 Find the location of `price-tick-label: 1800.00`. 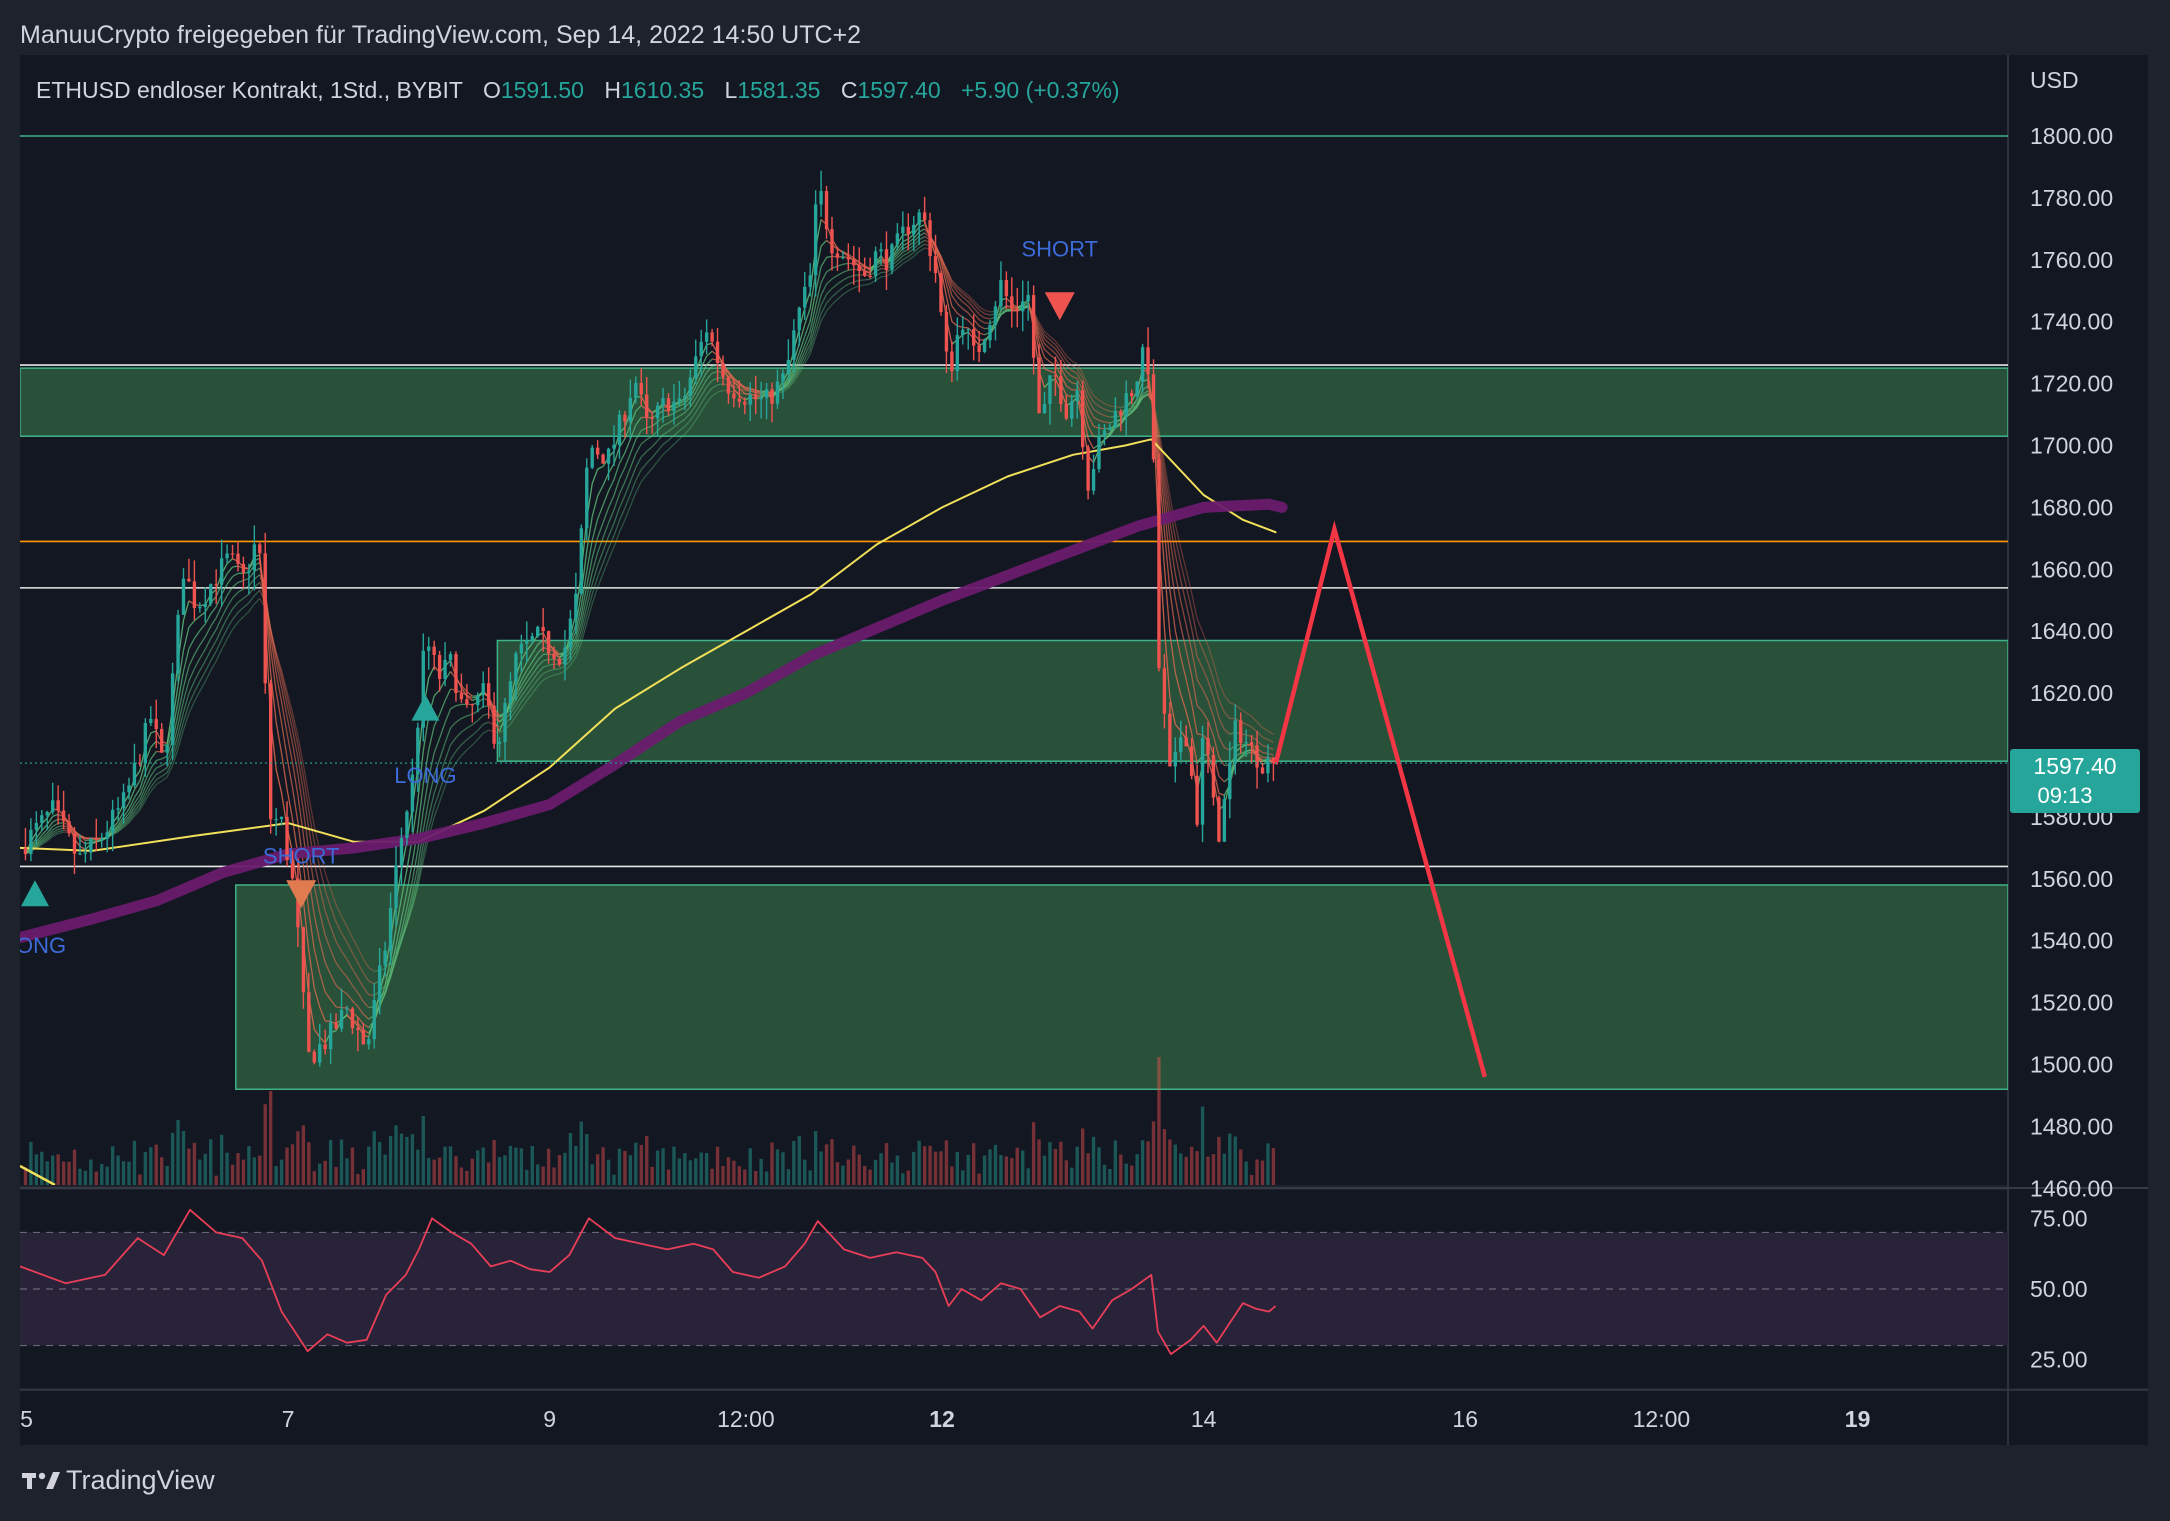

price-tick-label: 1800.00 is located at coordinates (2071, 136).